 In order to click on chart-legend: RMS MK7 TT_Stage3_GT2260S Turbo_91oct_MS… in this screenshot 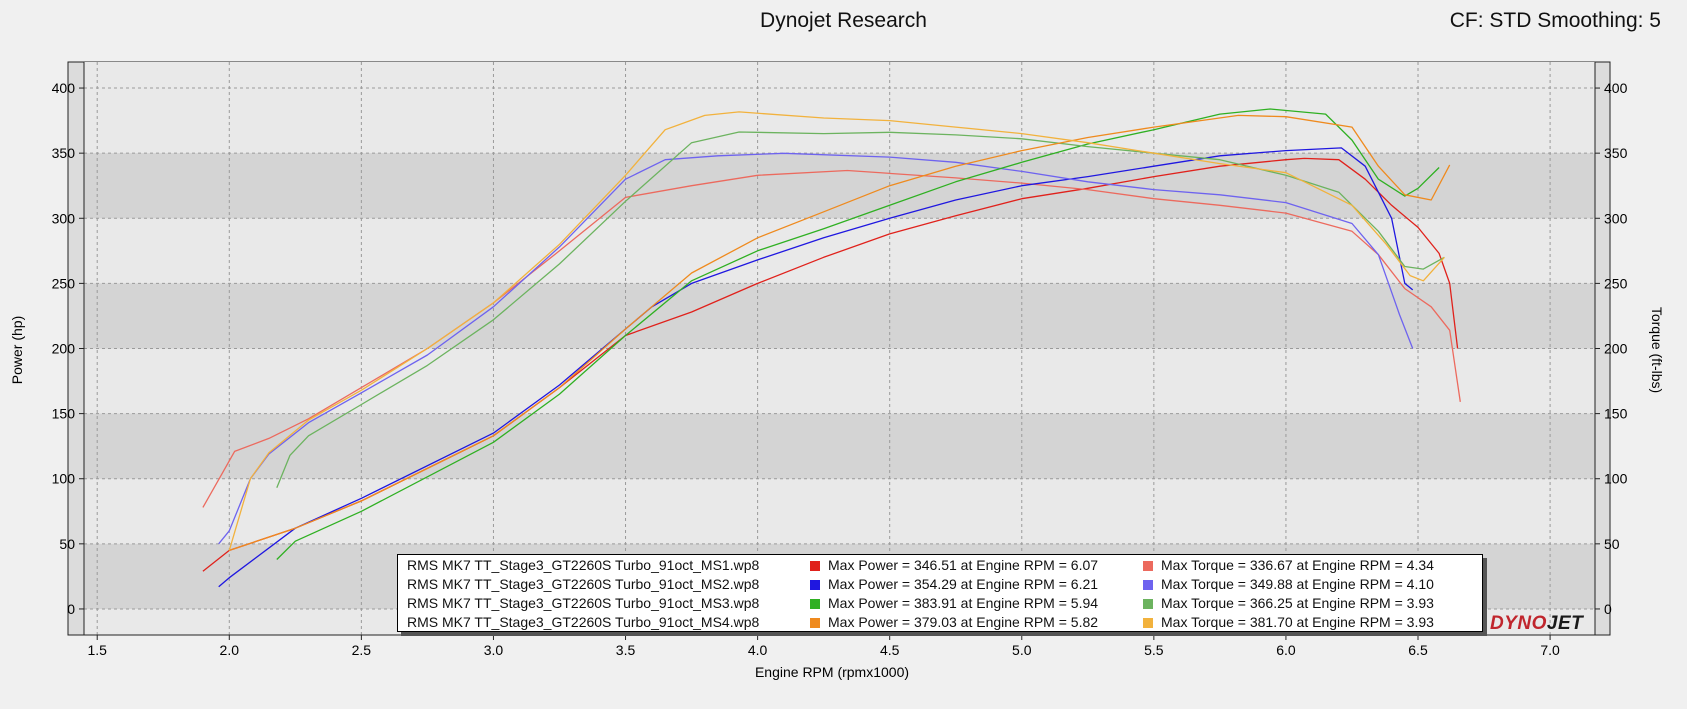, I will do `click(940, 593)`.